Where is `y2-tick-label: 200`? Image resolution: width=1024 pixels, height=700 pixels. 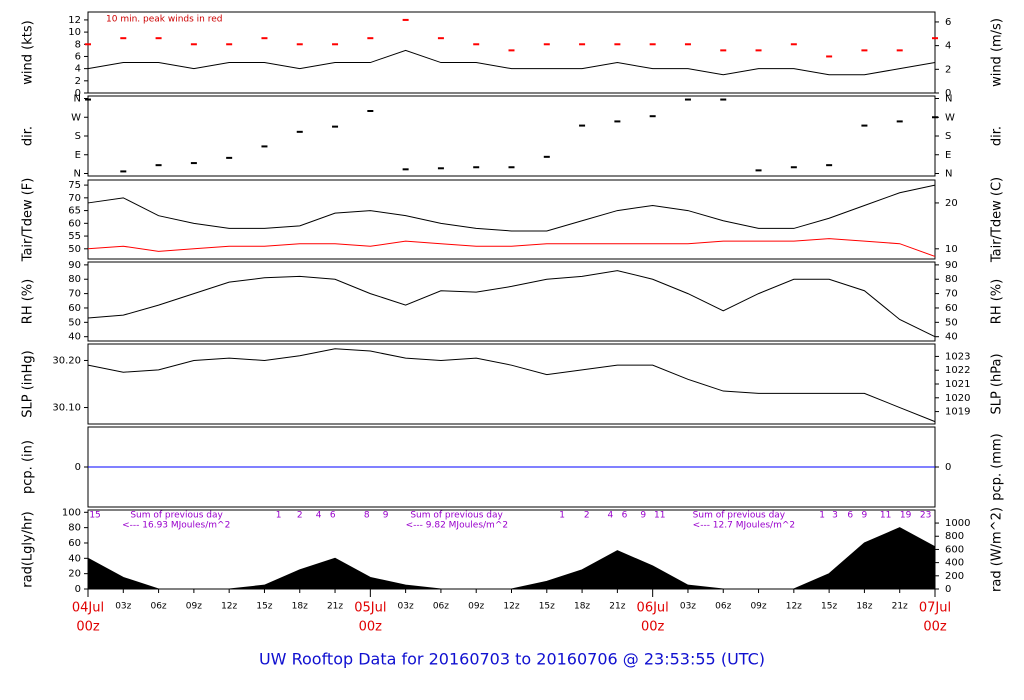
y2-tick-label: 200 is located at coordinates (954, 576).